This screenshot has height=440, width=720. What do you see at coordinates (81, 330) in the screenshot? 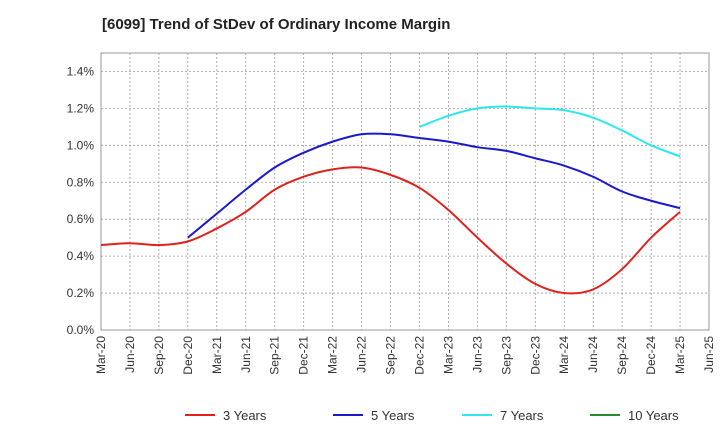
I see `y-tick-label: 0.0%` at bounding box center [81, 330].